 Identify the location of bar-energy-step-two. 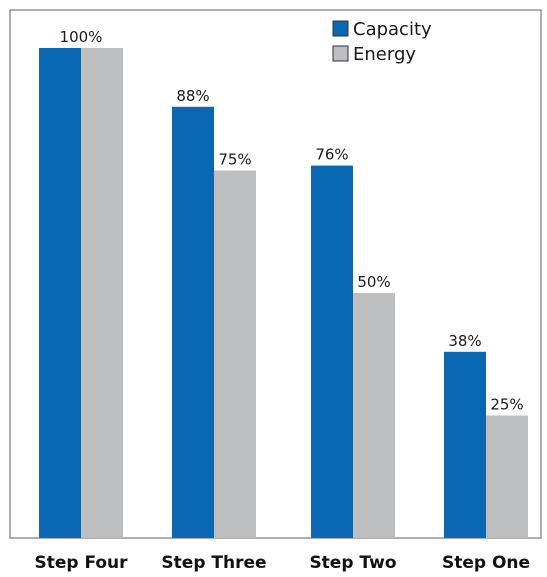
(374, 415).